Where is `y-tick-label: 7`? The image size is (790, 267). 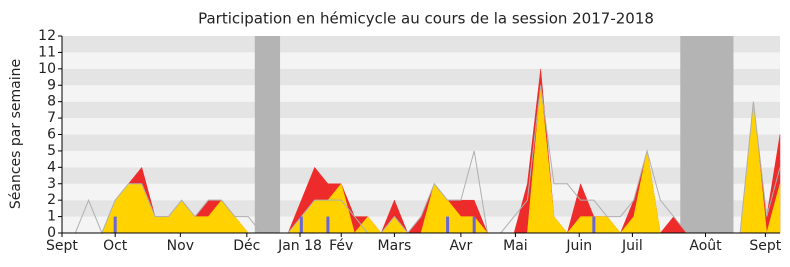
y-tick-label: 7 is located at coordinates (51, 118).